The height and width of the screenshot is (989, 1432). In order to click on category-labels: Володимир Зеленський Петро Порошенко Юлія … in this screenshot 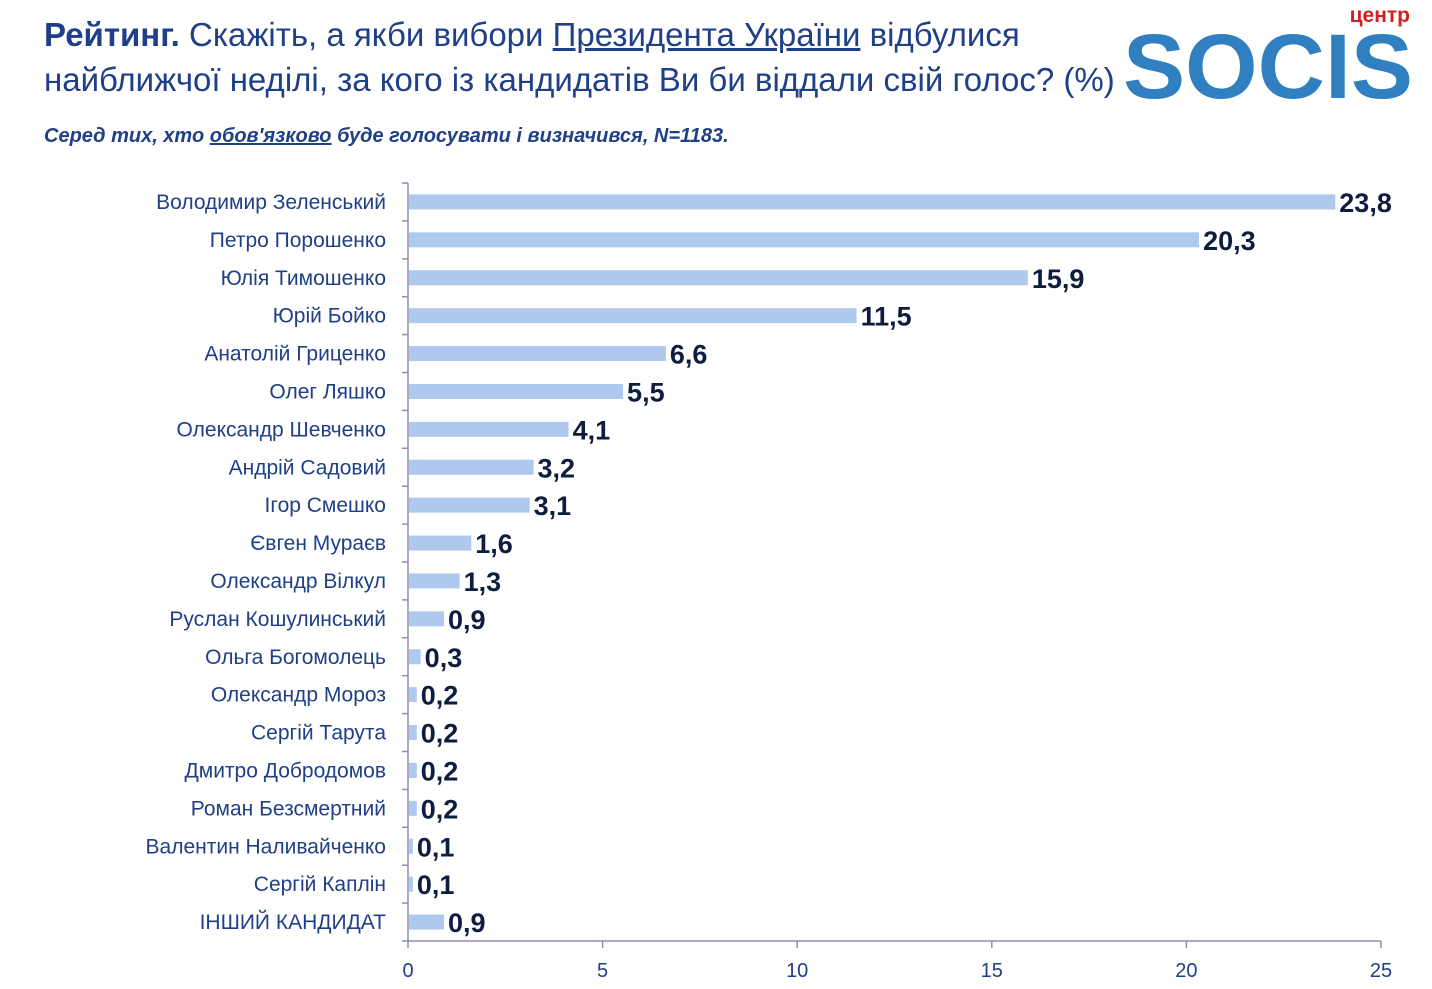, I will do `click(266, 562)`.